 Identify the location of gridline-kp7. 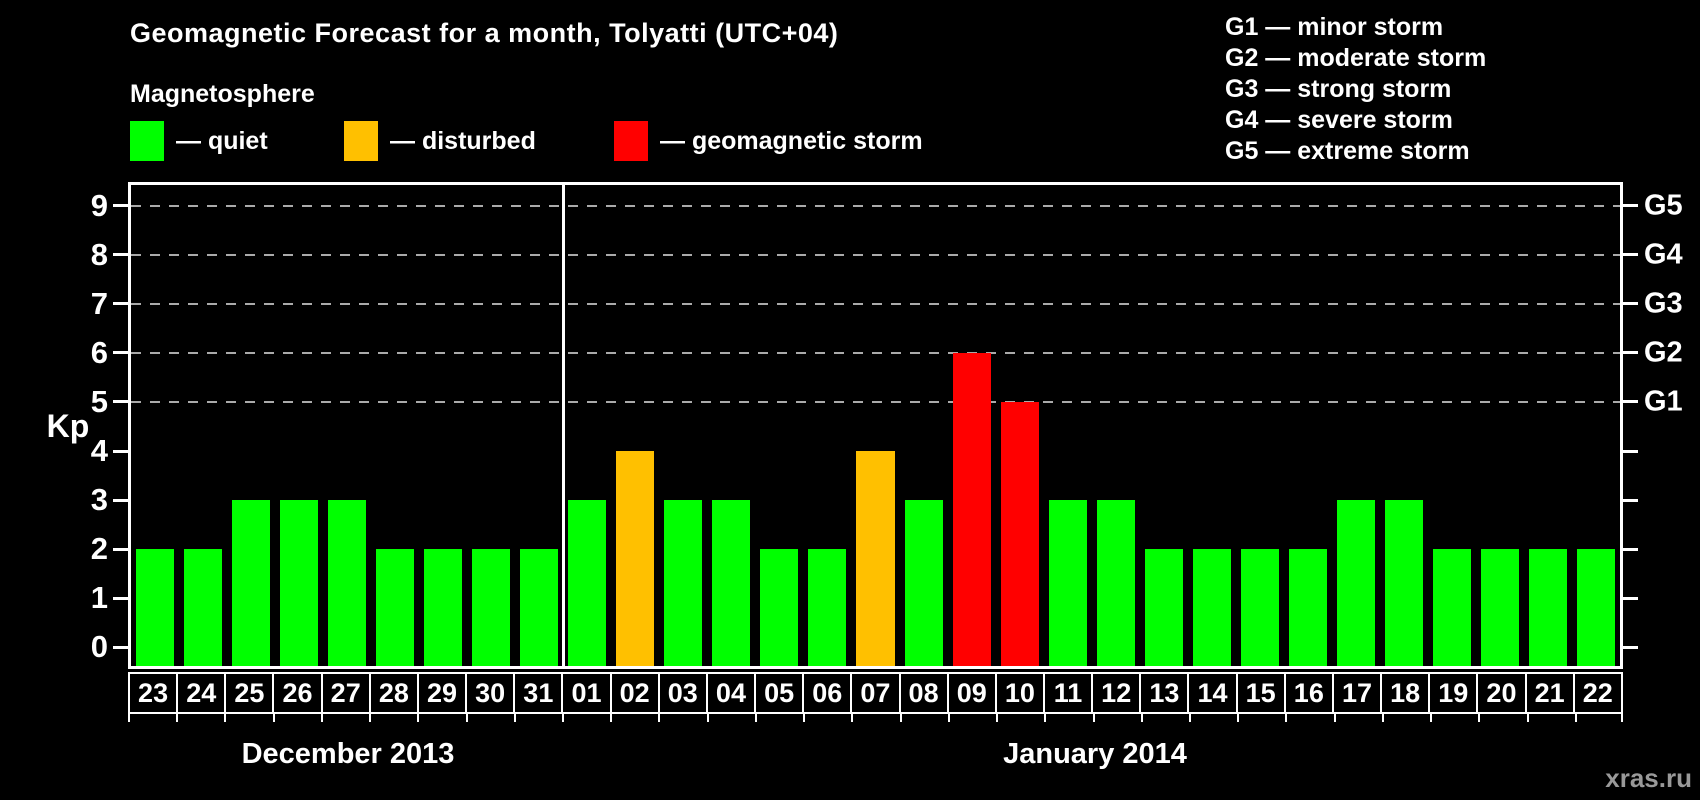
(875, 303).